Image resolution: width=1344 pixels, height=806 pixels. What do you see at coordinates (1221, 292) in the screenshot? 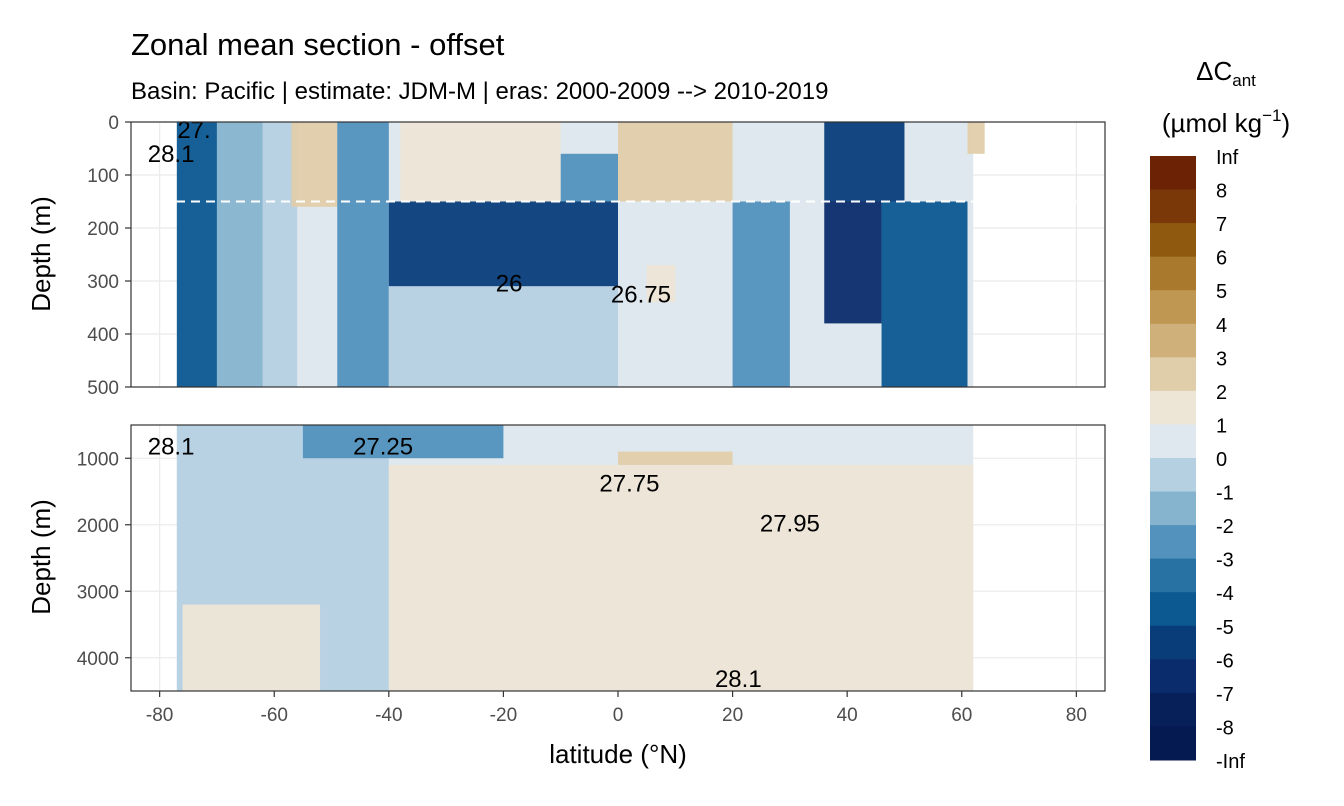
I see `colorbar-label: 5` at bounding box center [1221, 292].